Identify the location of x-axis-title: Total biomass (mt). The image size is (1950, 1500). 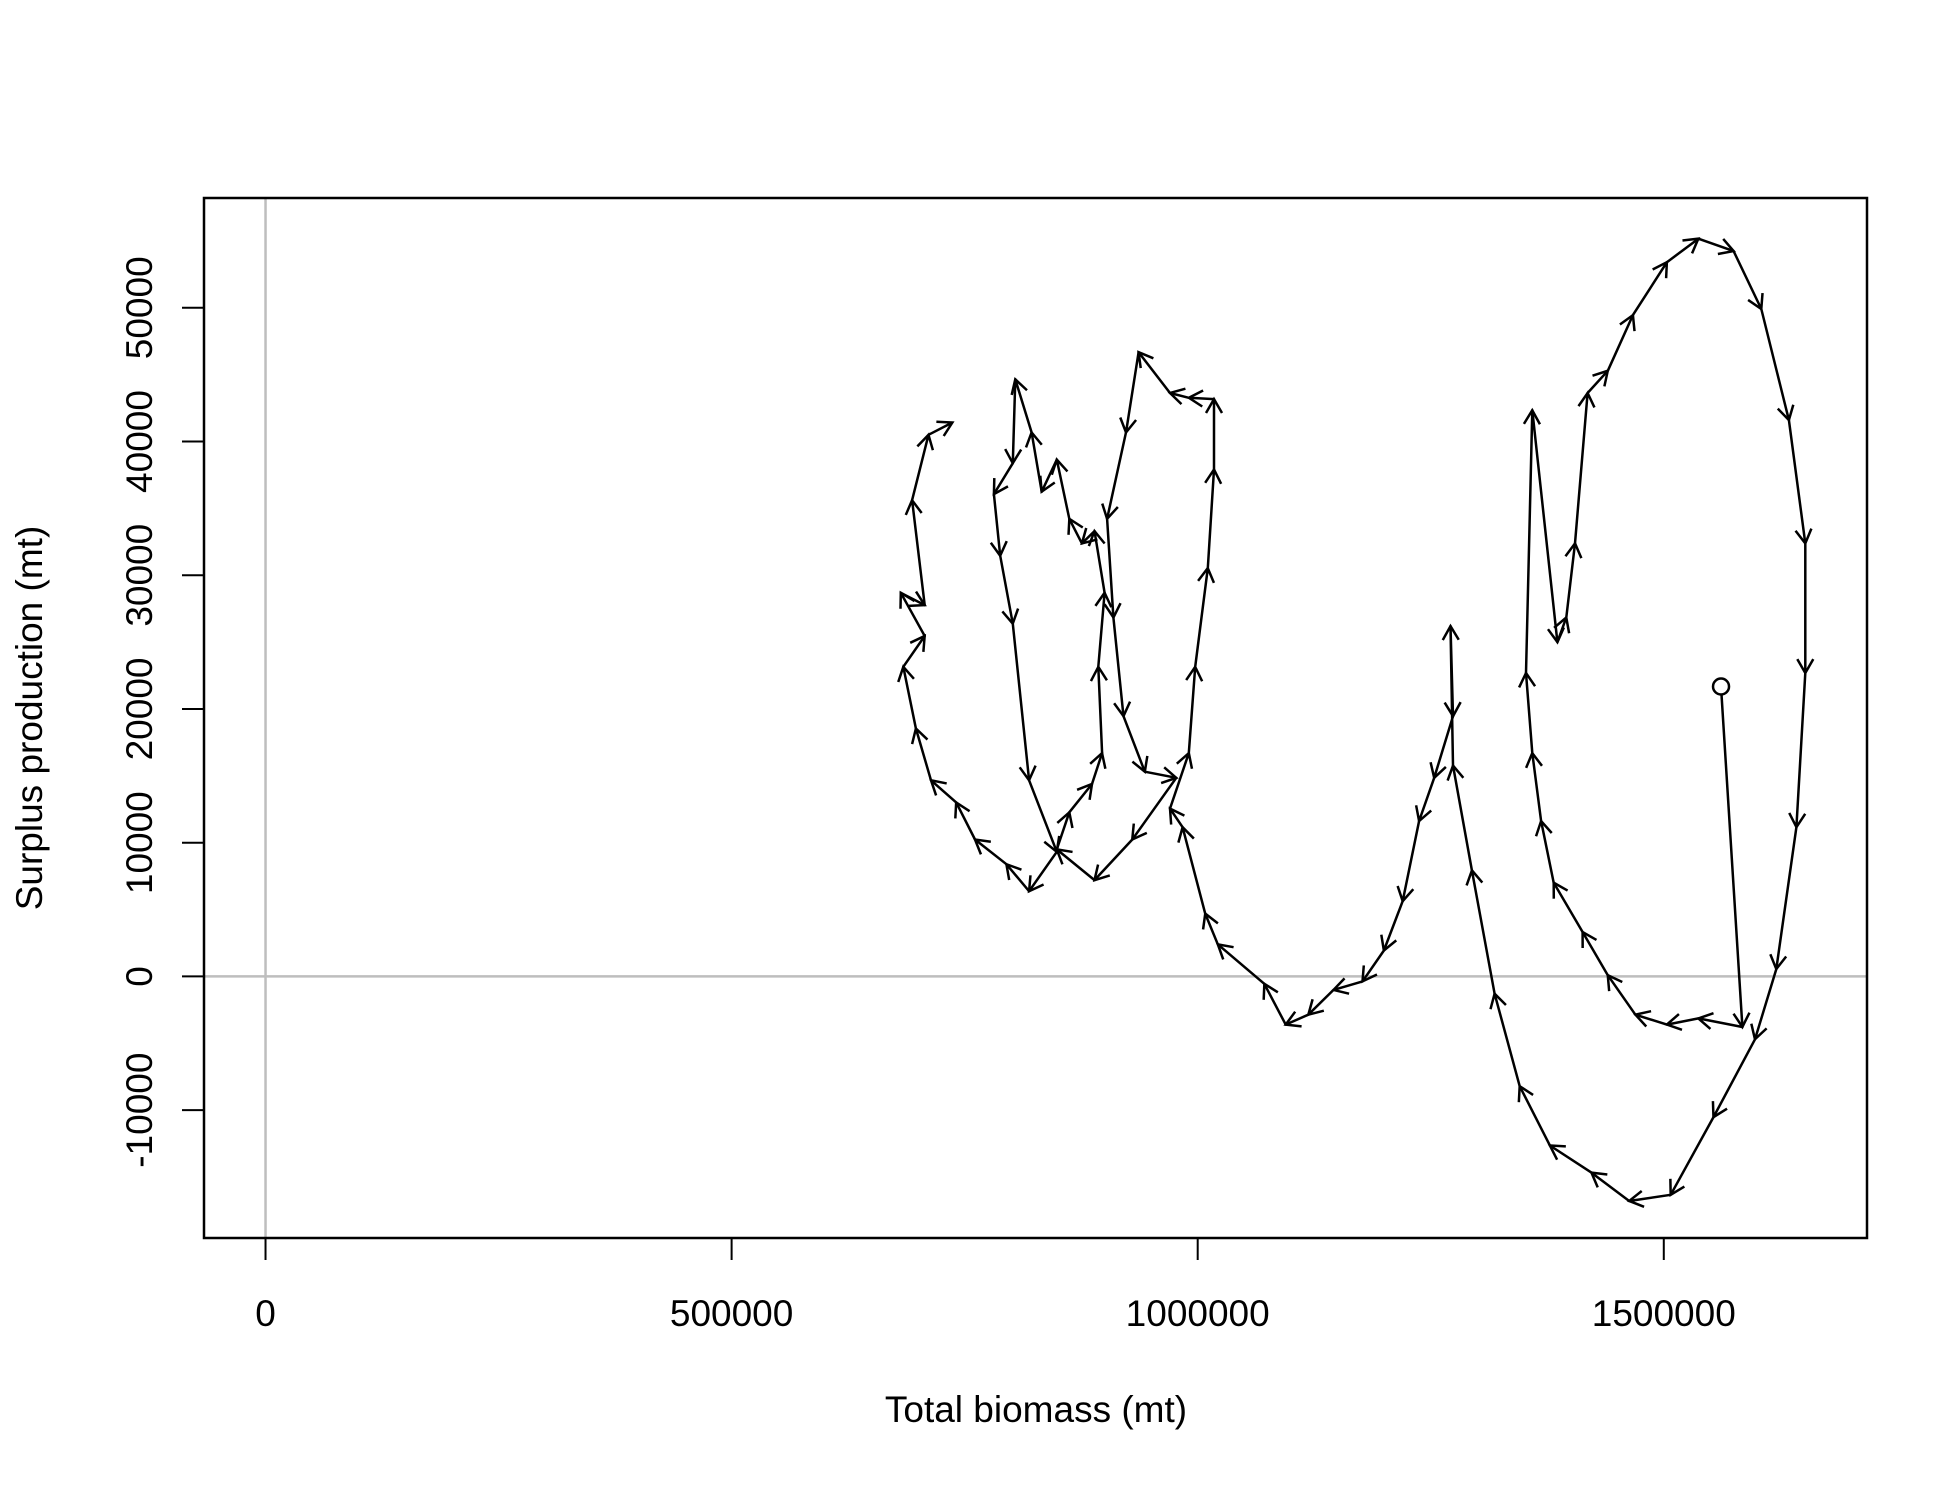
(1036, 1409).